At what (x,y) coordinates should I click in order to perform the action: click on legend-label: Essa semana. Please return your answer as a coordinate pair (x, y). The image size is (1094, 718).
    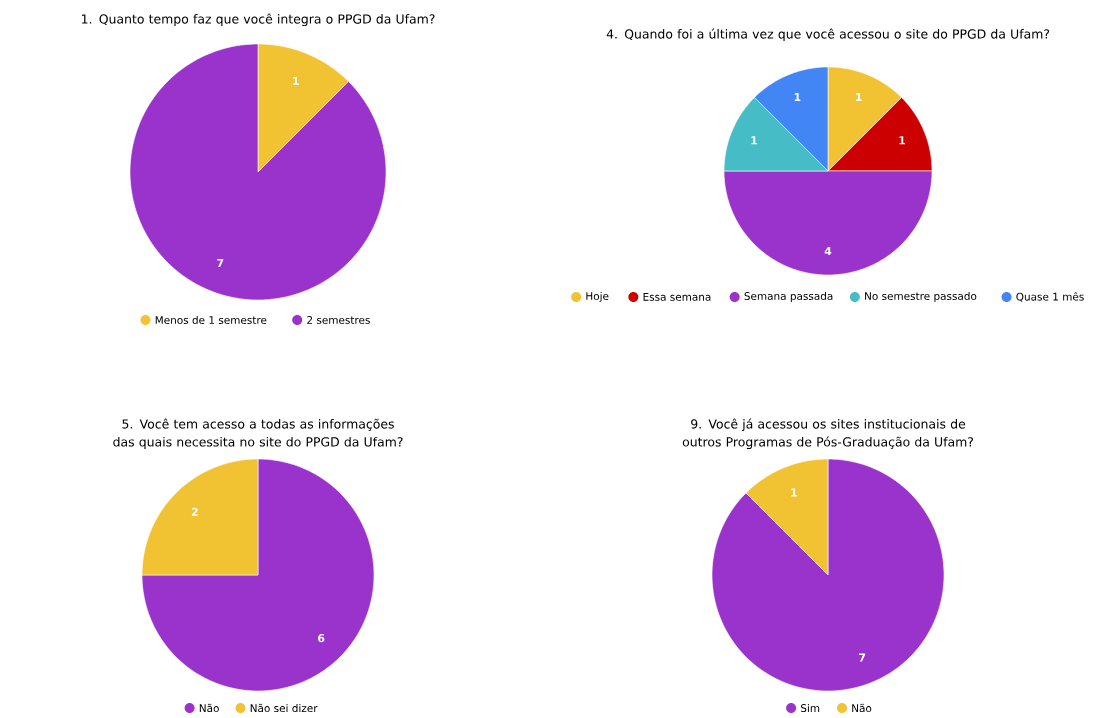
    Looking at the image, I should click on (677, 297).